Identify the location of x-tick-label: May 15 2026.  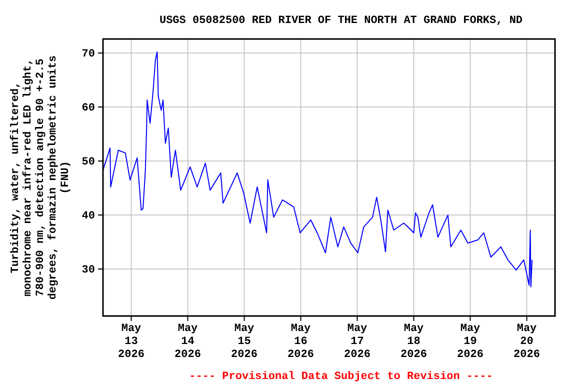
(244, 342).